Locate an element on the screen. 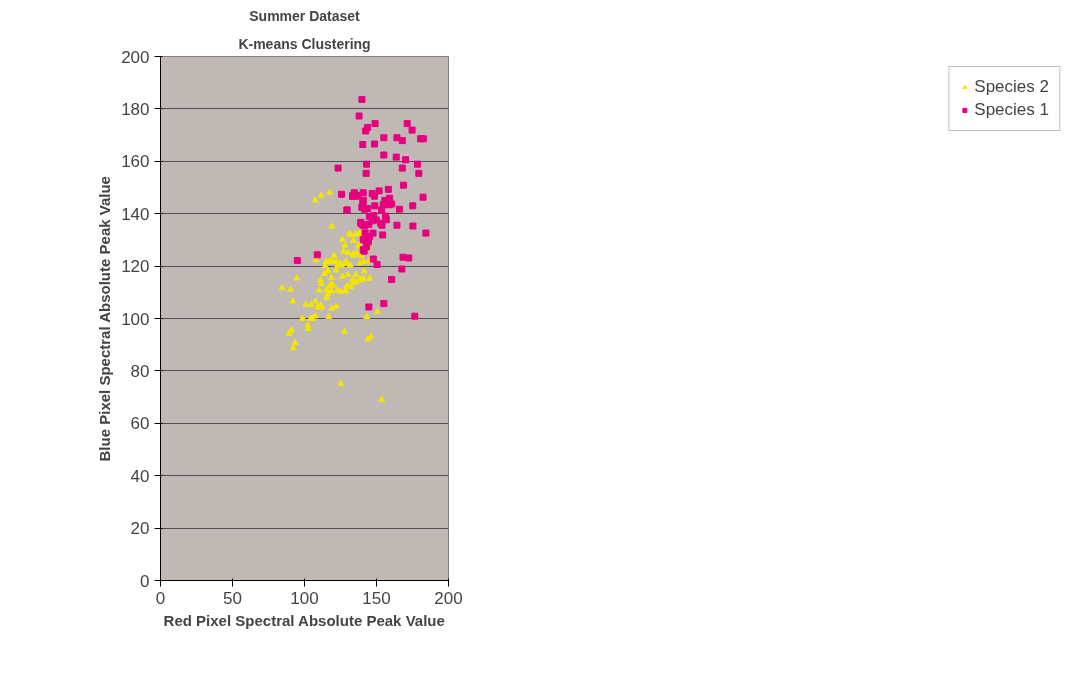 The image size is (1074, 684). x-axis-title: Red Pixel Spectral Absolute Peak Value is located at coordinates (304, 620).